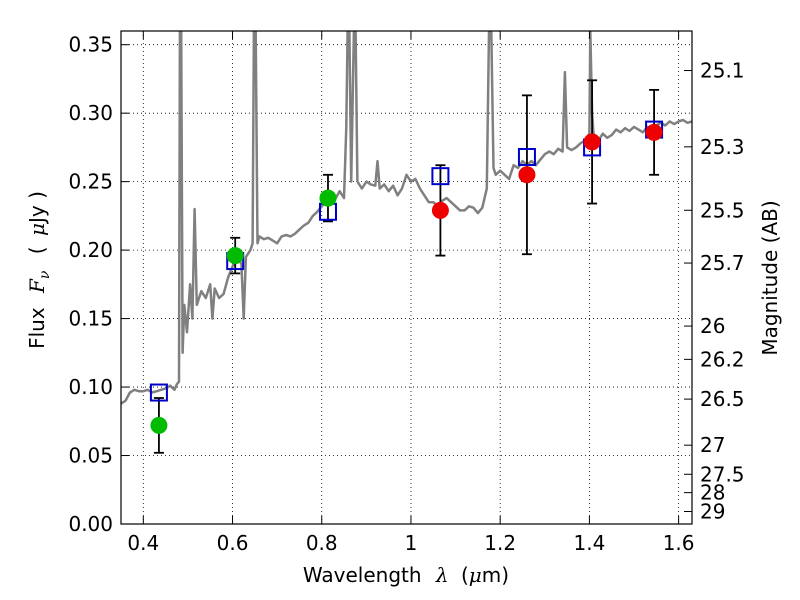  Describe the element at coordinates (322, 543) in the screenshot. I see `x-tick-label: 0.8` at that location.